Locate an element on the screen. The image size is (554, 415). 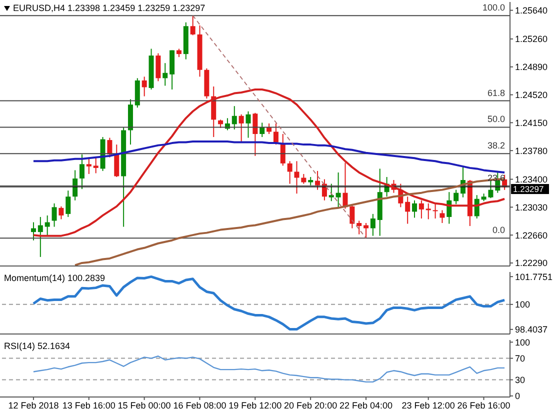
x-tick-label: 19 Feb 12:00 is located at coordinates (255, 405).